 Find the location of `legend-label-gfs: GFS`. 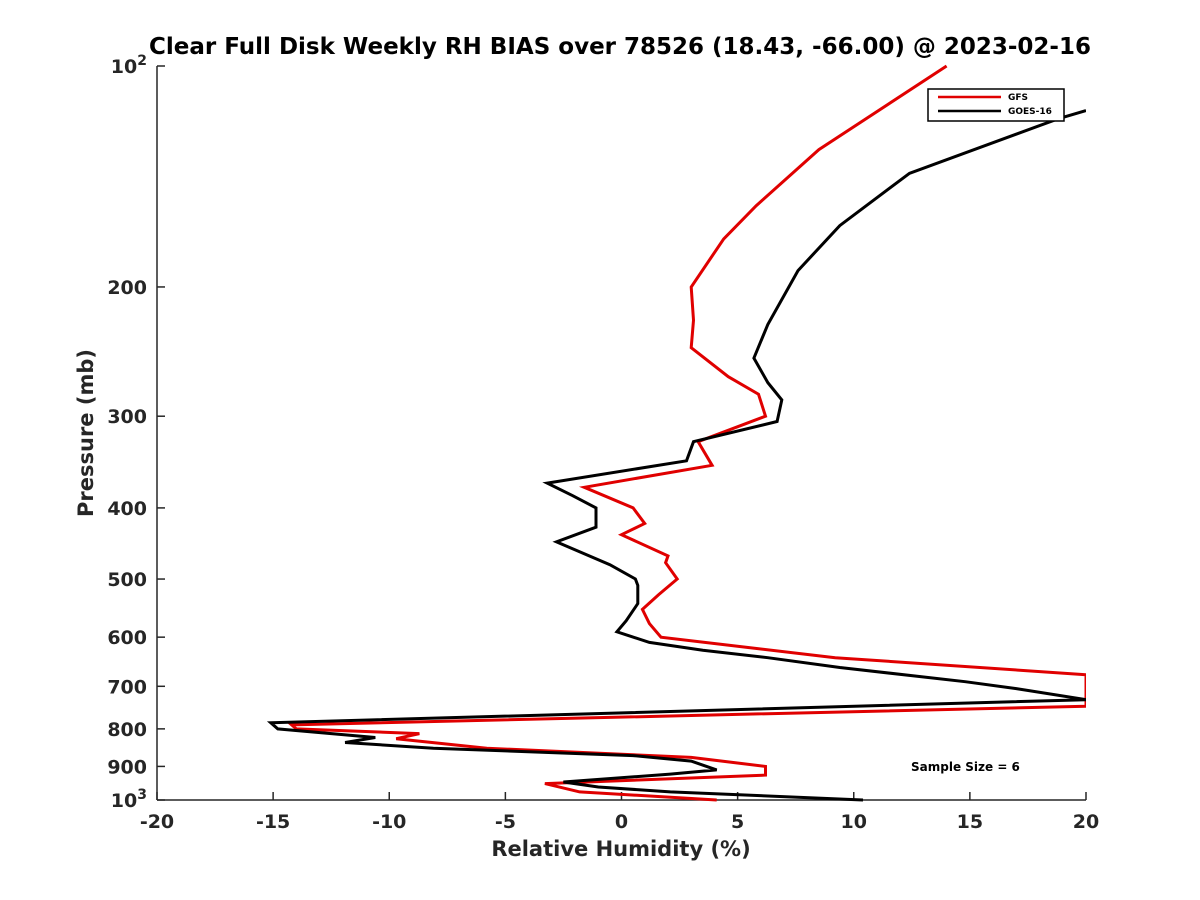

legend-label-gfs: GFS is located at coordinates (1018, 98).